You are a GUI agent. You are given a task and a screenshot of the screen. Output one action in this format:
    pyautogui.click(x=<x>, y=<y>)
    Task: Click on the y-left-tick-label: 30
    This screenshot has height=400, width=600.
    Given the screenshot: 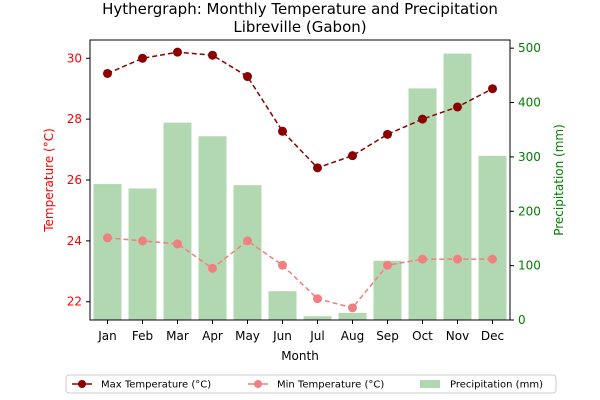 What is the action you would take?
    pyautogui.click(x=74, y=58)
    